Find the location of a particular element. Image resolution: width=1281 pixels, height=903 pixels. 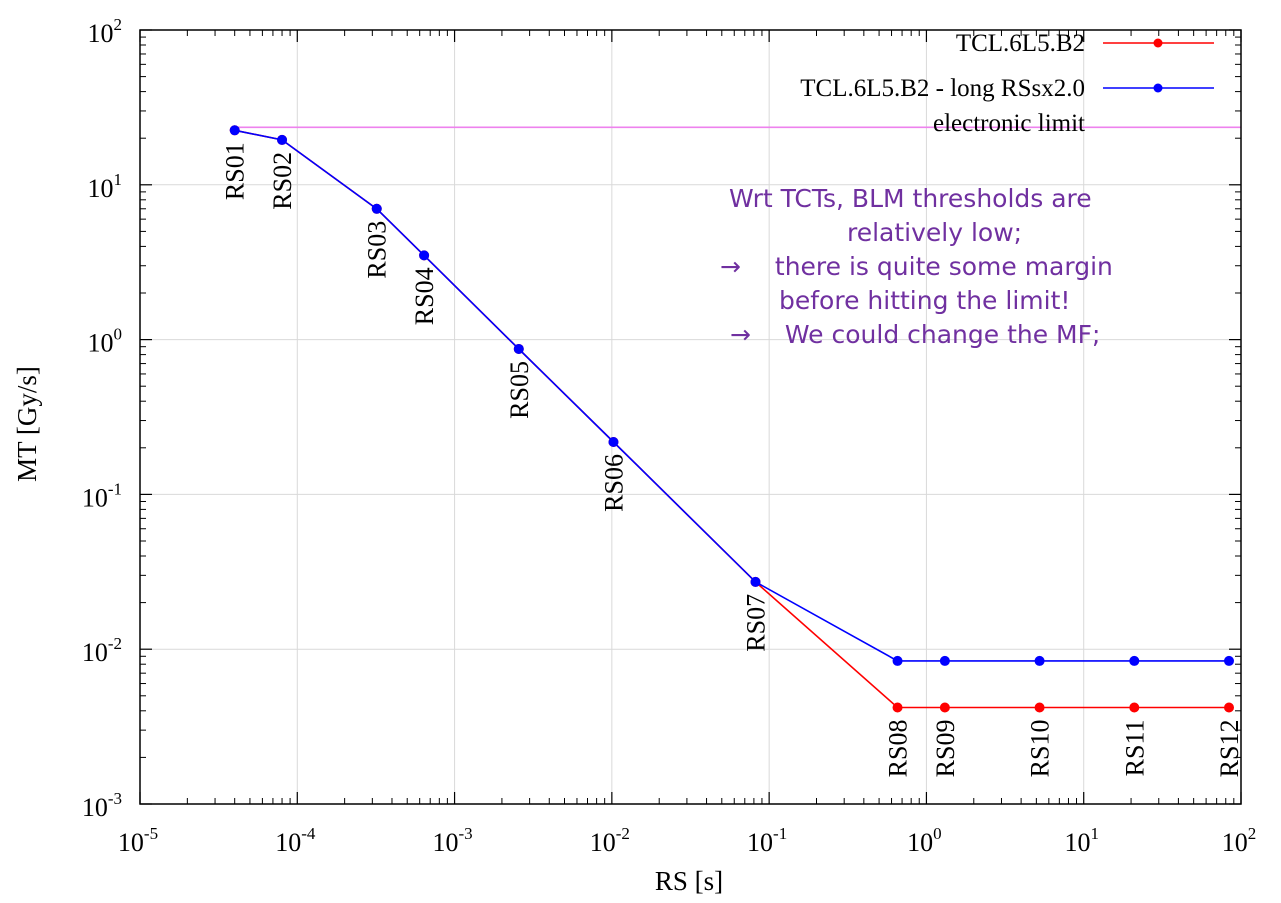

point-label: RS02 is located at coordinates (282, 181).